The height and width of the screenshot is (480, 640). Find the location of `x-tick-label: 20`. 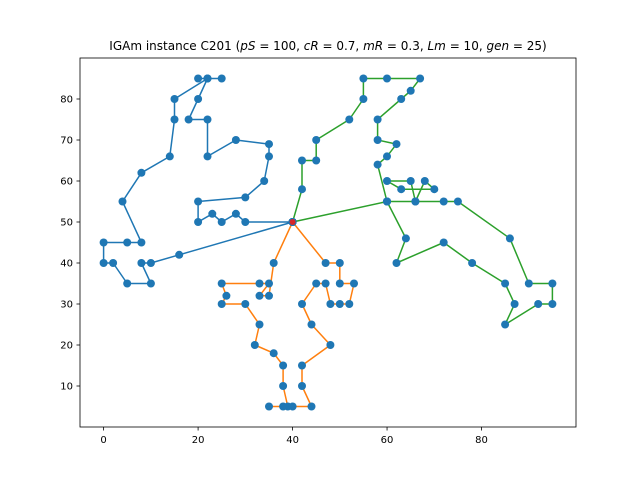

x-tick-label: 20 is located at coordinates (198, 440).